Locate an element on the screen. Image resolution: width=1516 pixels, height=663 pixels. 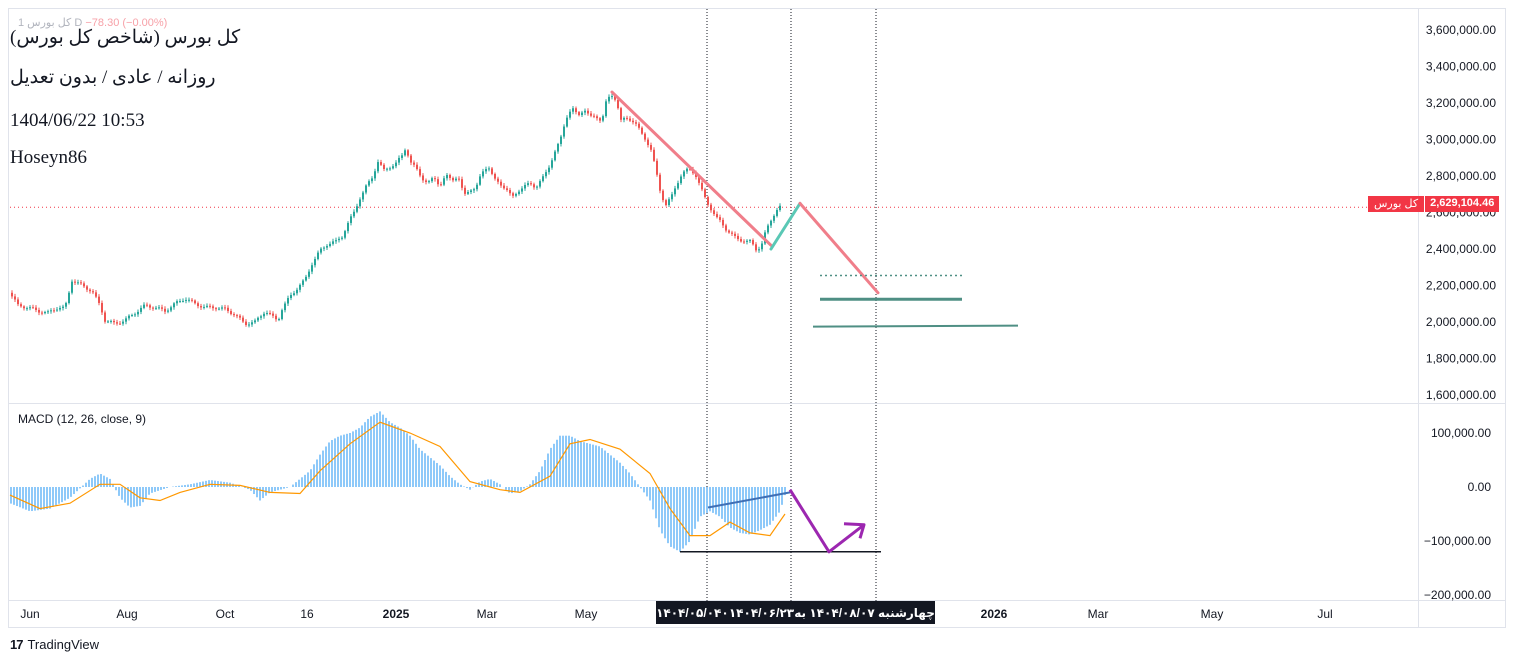
topline-change: −78.30 (−0.00%) is located at coordinates (126, 23).